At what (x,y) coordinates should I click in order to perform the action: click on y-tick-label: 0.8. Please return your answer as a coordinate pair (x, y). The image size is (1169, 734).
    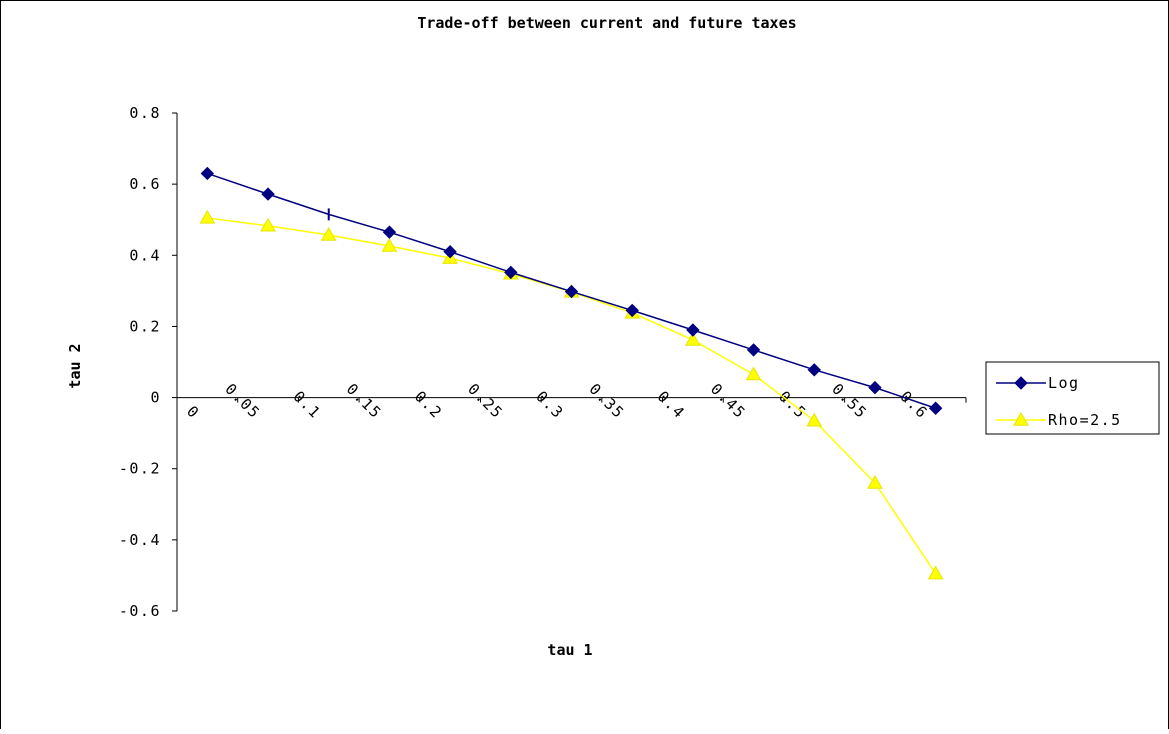
    Looking at the image, I should click on (145, 113).